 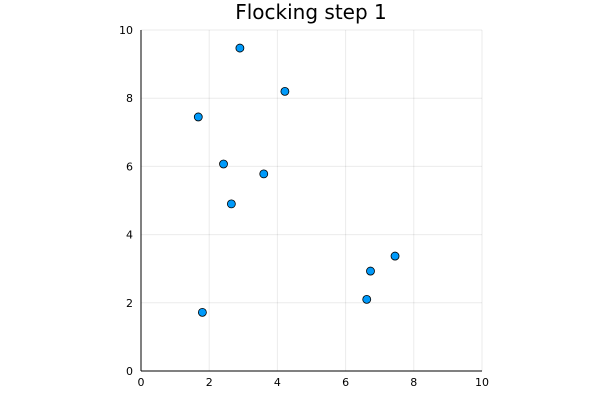 I want to click on y-tick-label: 0, so click(x=129, y=371).